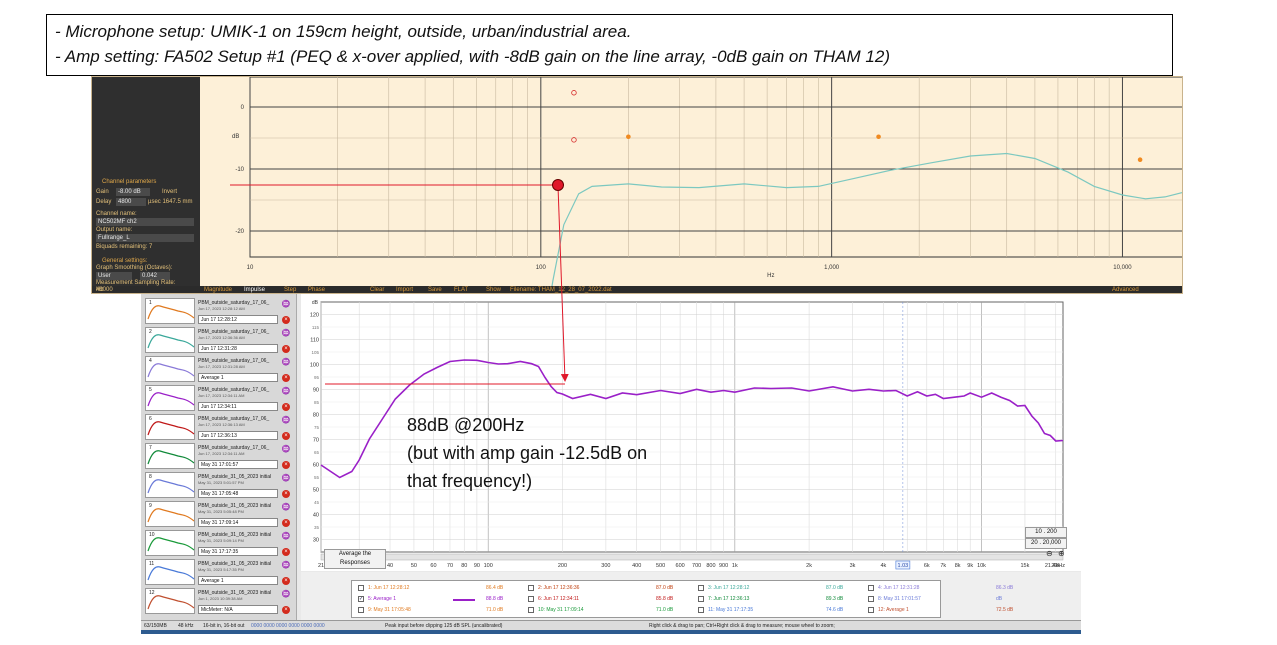 The width and height of the screenshot is (1277, 645). I want to click on flat-button: FLAT, so click(461, 290).